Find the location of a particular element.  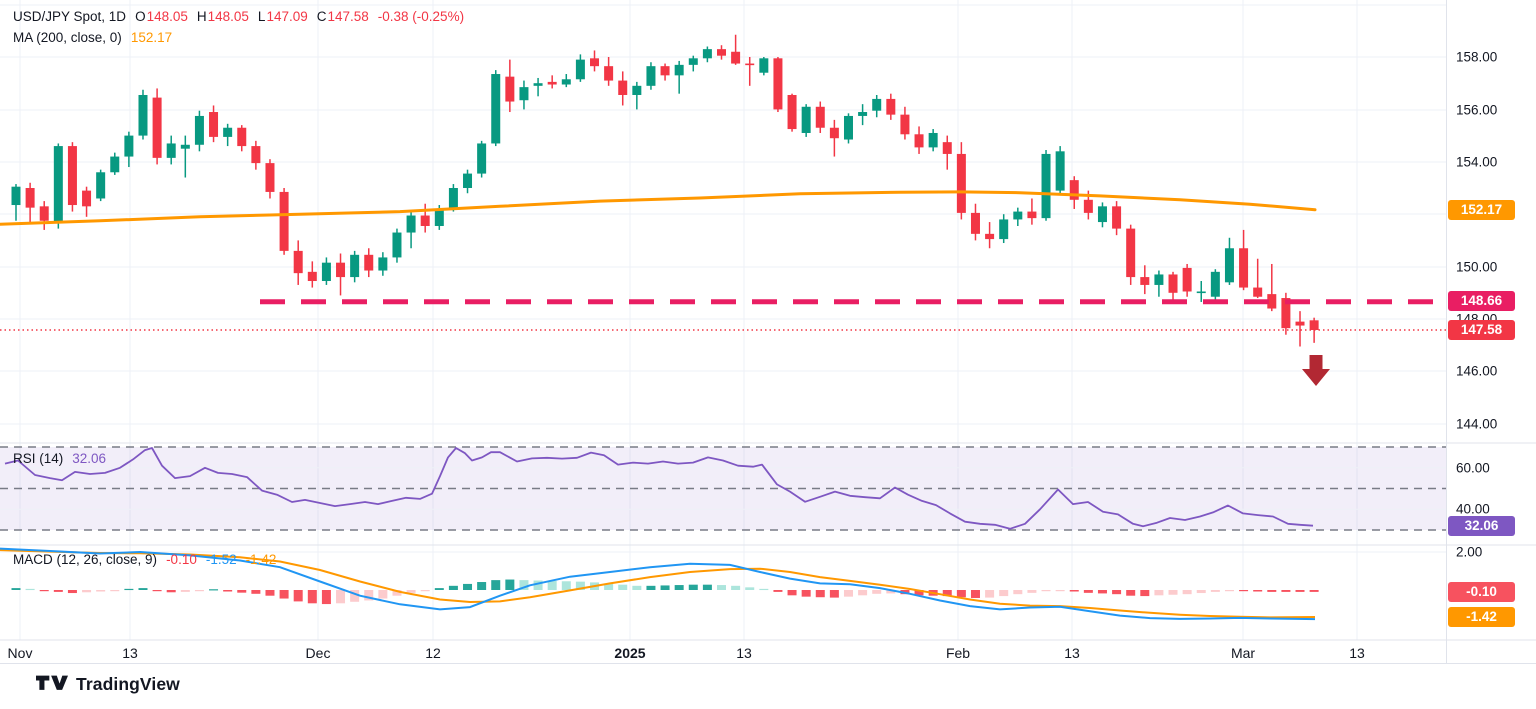

price-badge: 148.66 is located at coordinates (1481, 301).